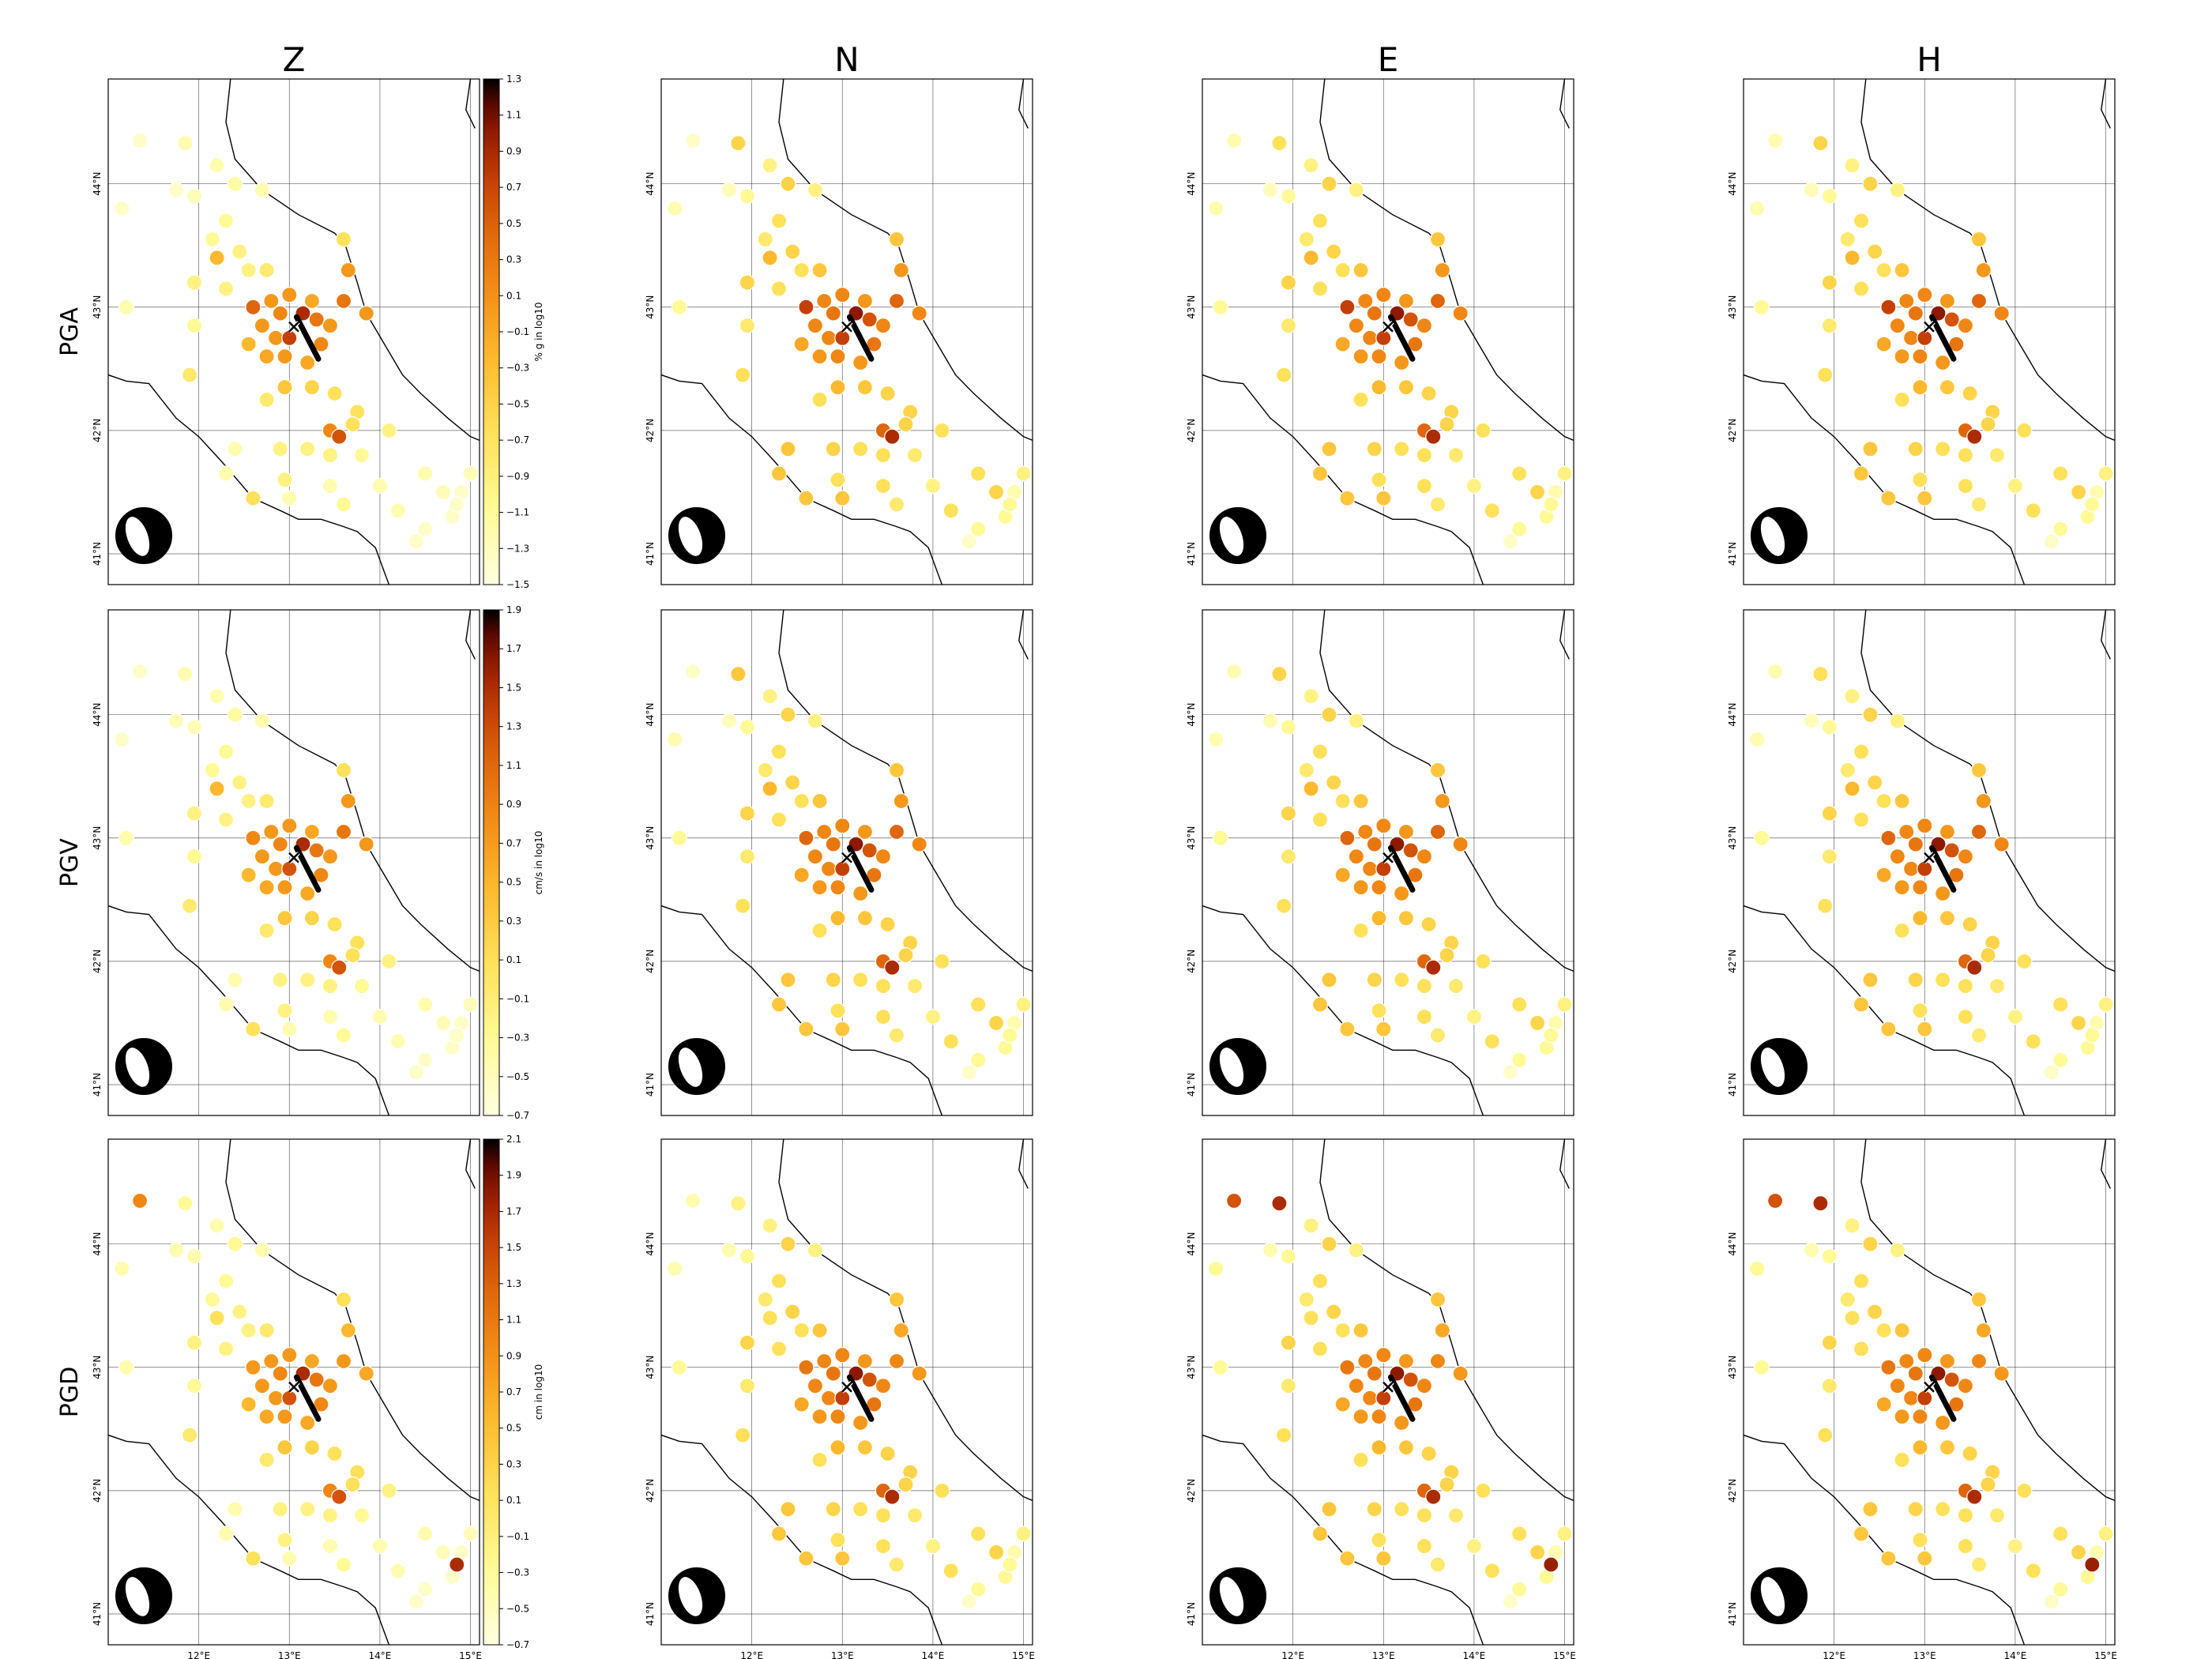 This screenshot has width=2212, height=1659. What do you see at coordinates (1238, 1596) in the screenshot?
I see `focal-mechanism-icon` at bounding box center [1238, 1596].